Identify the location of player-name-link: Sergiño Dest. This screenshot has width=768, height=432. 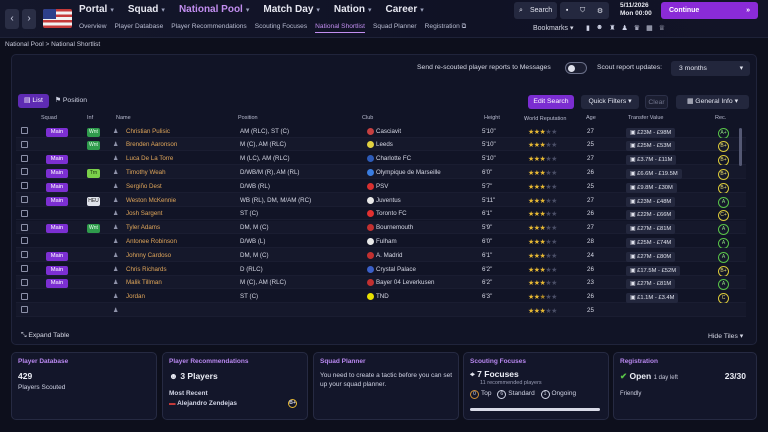
(144, 186).